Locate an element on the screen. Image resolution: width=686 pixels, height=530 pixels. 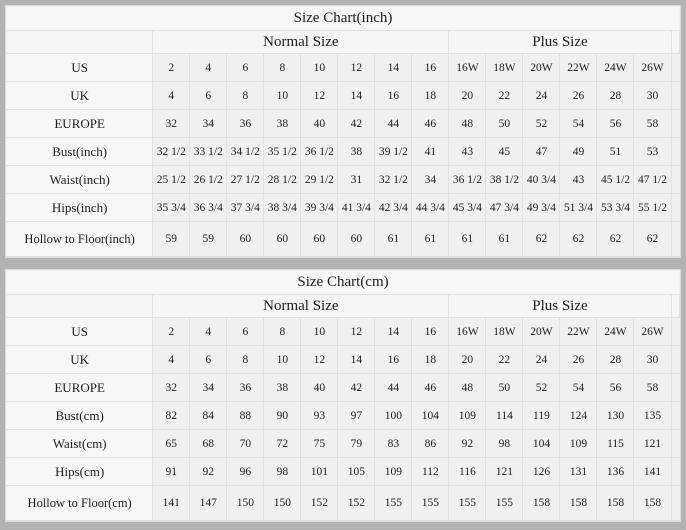
row-label: Waist(inch) is located at coordinates (79, 179).